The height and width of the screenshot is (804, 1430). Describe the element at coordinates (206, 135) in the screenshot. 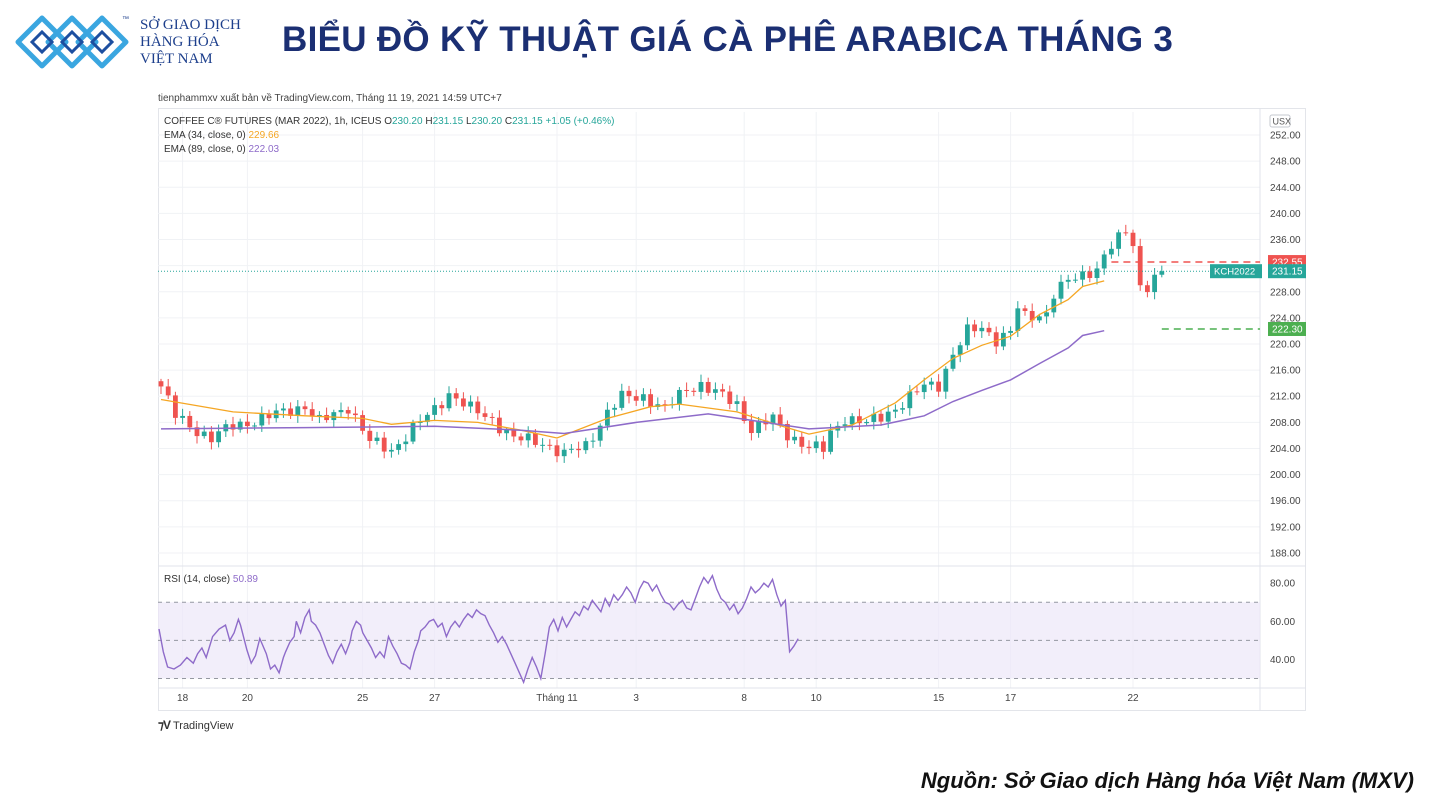

I see `indicator-label: EMA (34, close, 0)` at that location.